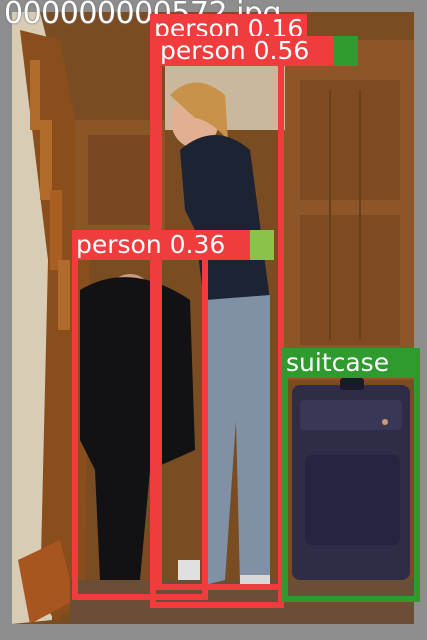 The width and height of the screenshot is (427, 640). Describe the element at coordinates (140, 427) in the screenshot. I see `bending-person` at that location.